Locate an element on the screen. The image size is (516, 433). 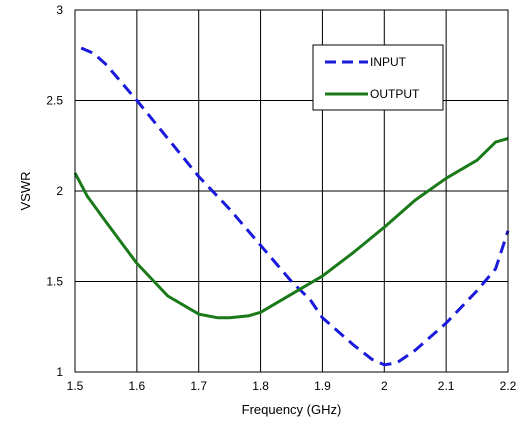
x-tick-label: 1.8 is located at coordinates (260, 386).